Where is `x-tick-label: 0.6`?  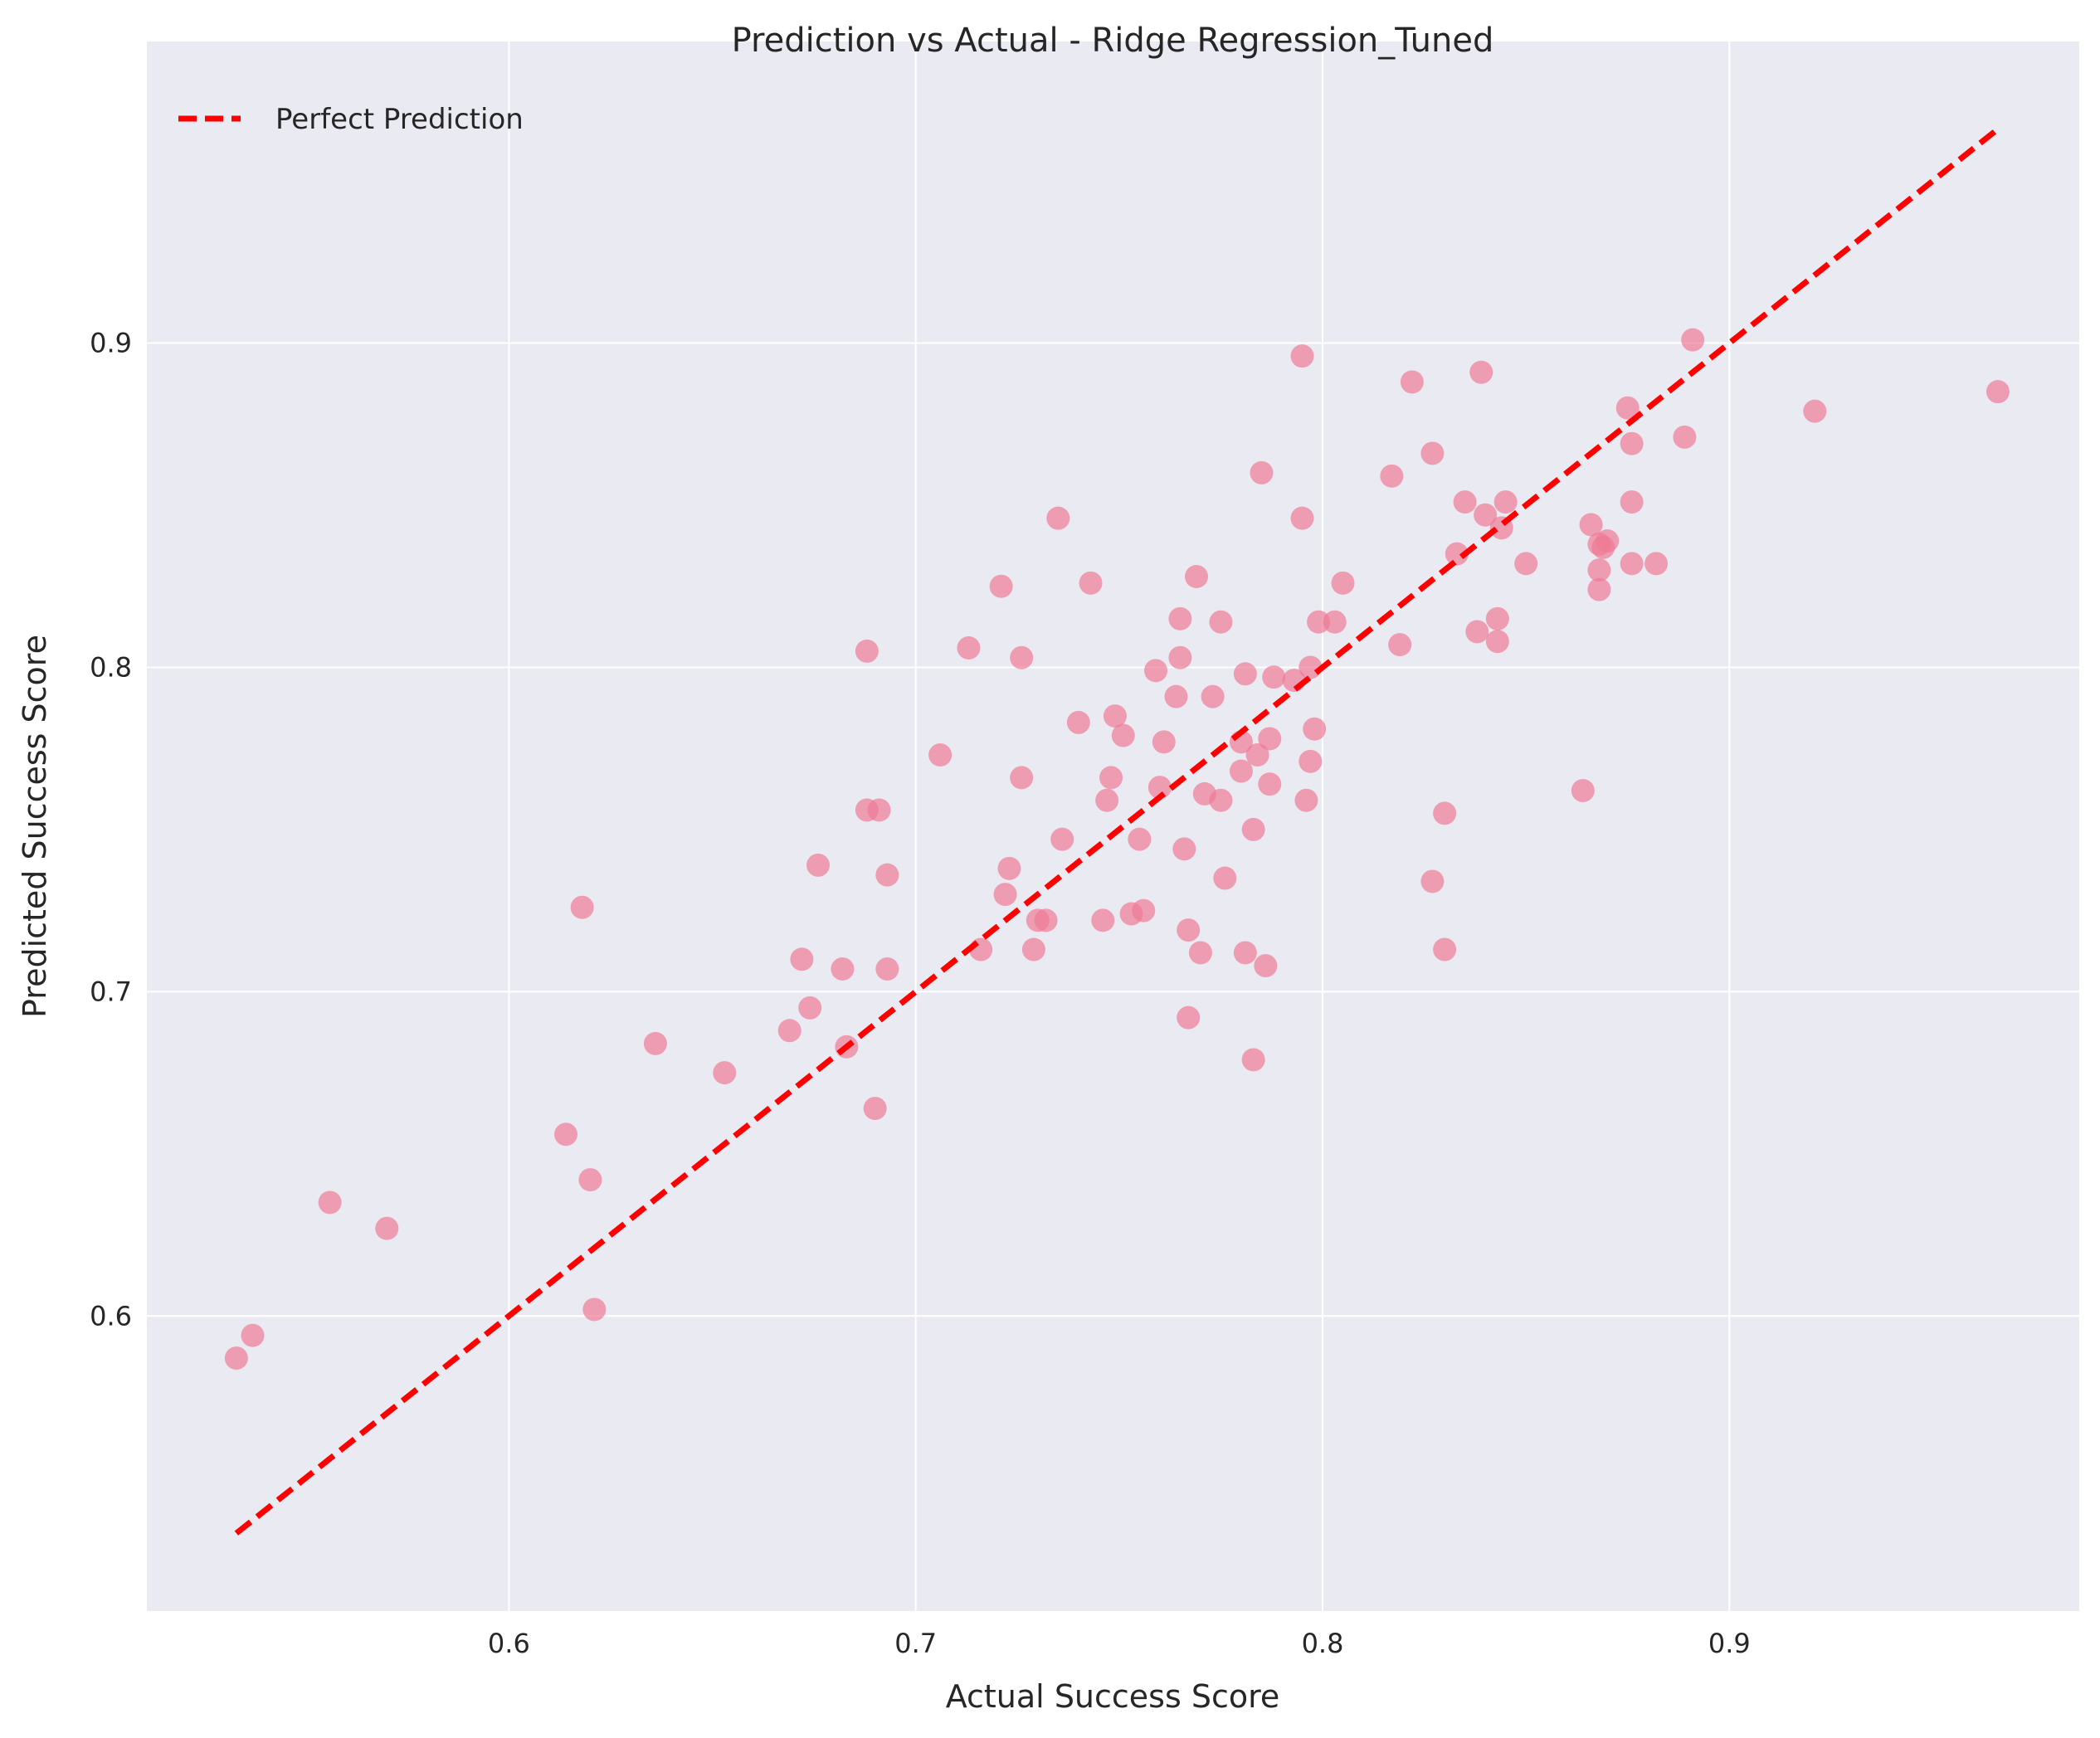 x-tick-label: 0.6 is located at coordinates (509, 1643).